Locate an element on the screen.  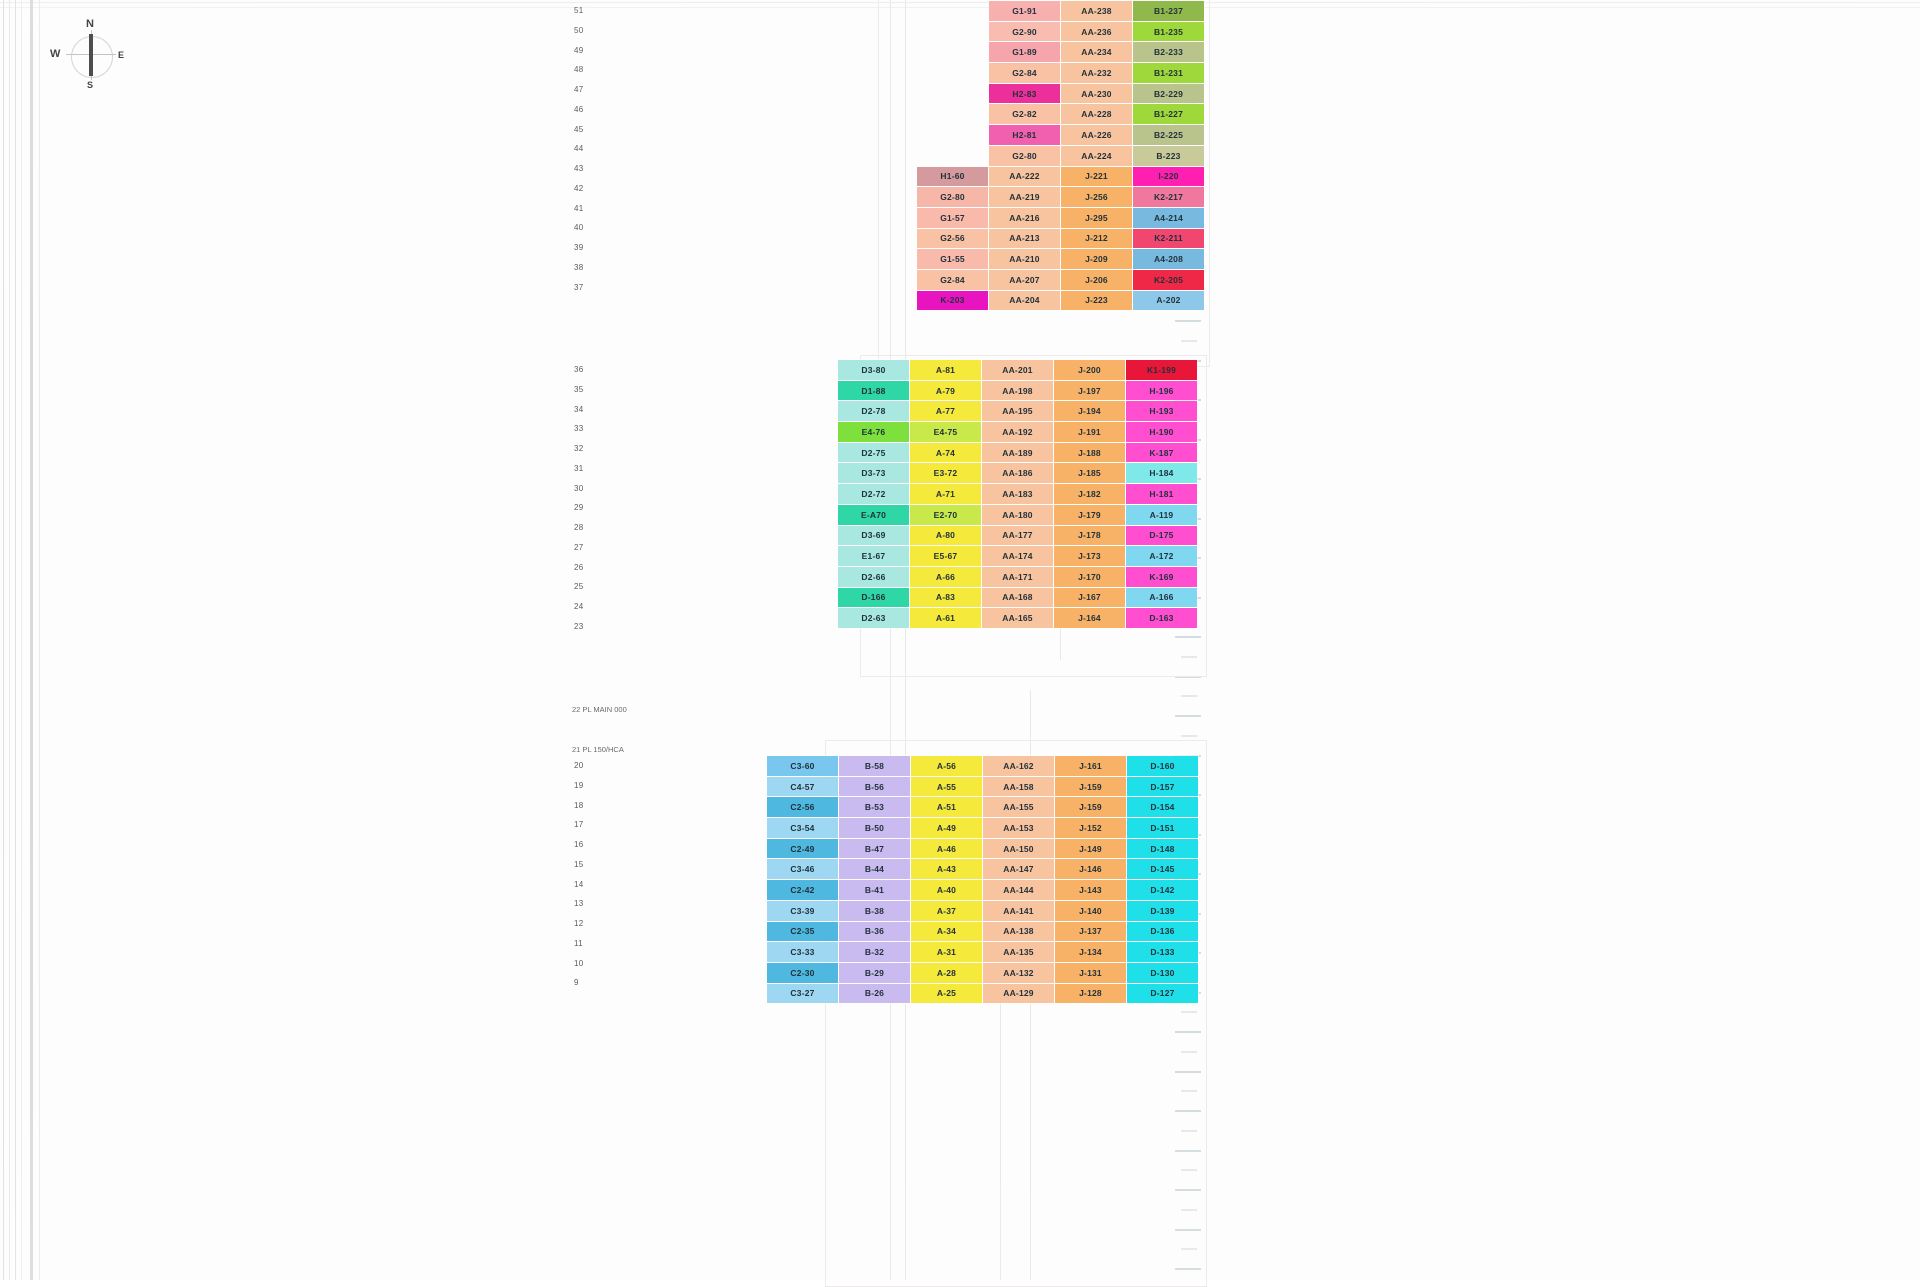
table-cell: AA-238 is located at coordinates (1096, 11).